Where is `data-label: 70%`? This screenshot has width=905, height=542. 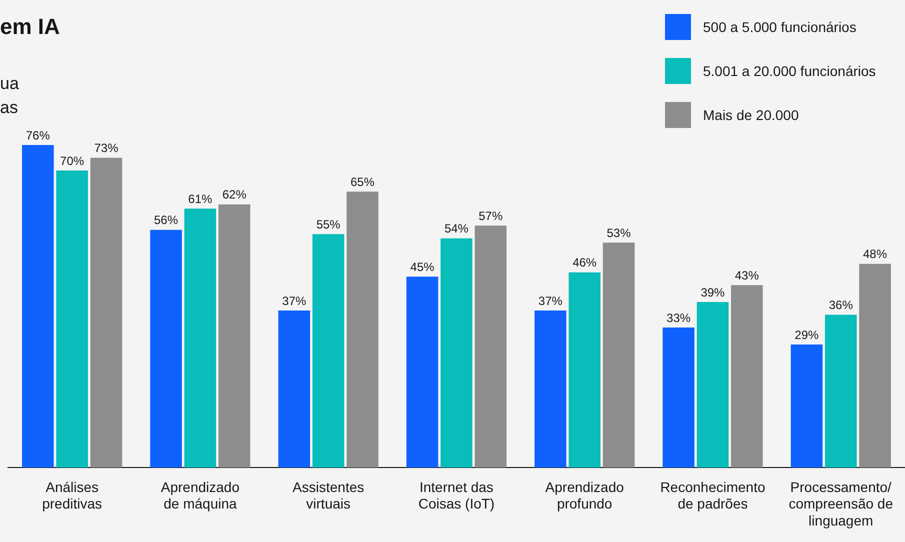
data-label: 70% is located at coordinates (72, 161).